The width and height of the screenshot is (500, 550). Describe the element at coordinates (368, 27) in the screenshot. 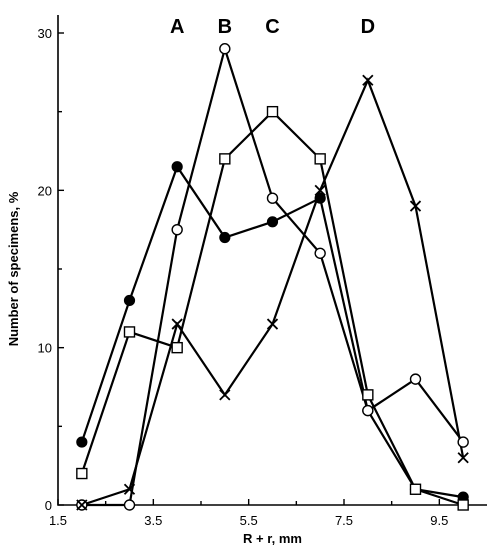

I see `annotation-D: D` at that location.